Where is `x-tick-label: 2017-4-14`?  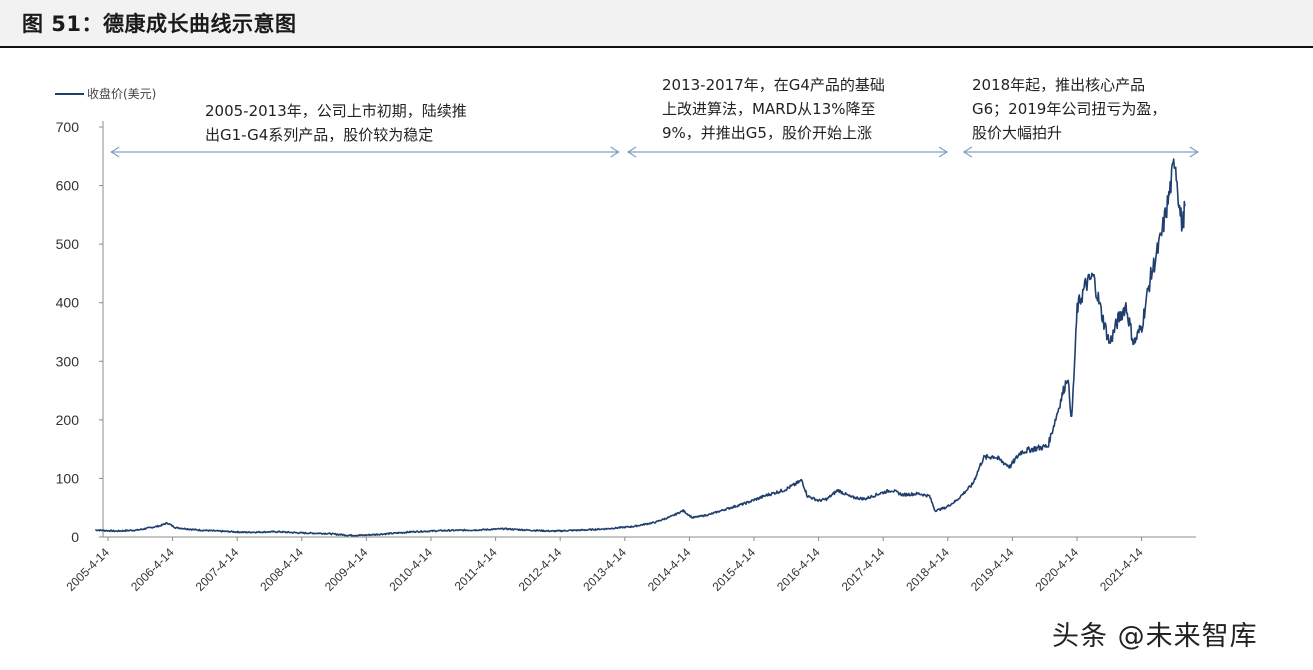 x-tick-label: 2017-4-14 is located at coordinates (863, 569).